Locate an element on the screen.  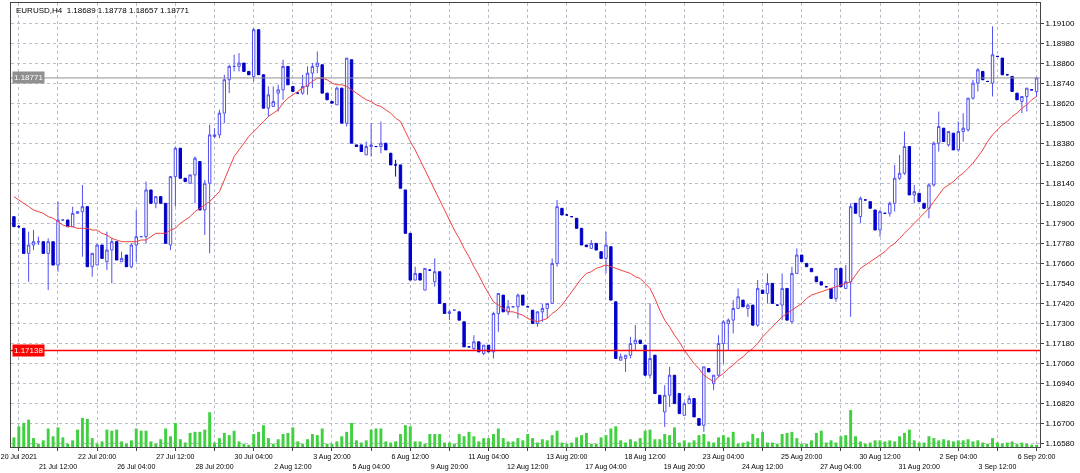
y-tick-label: 1.17300 is located at coordinates (1060, 324).